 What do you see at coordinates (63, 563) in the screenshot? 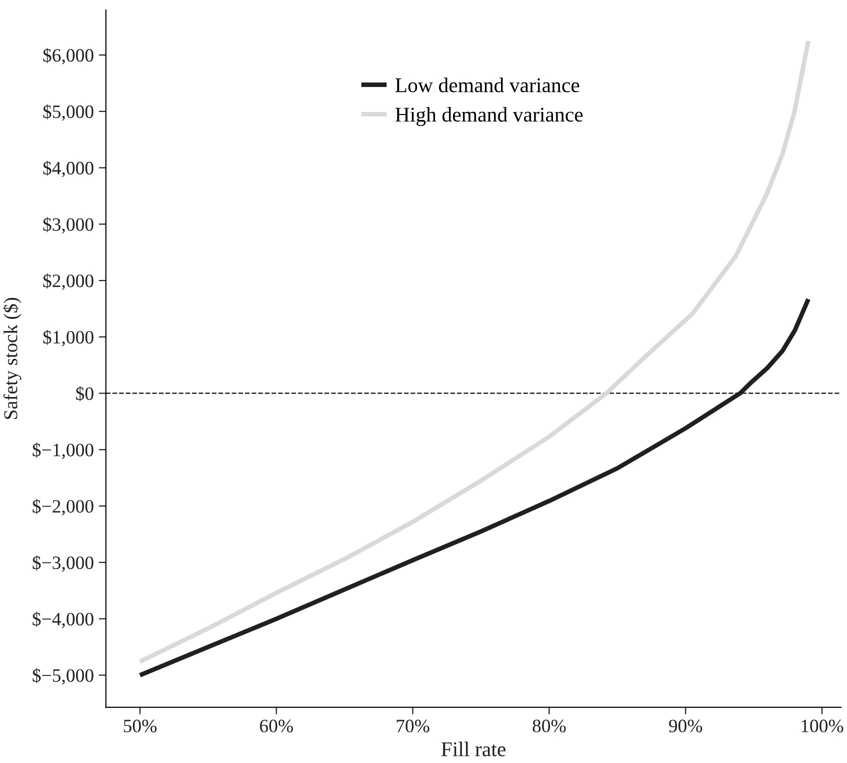
I see `y-tick-label: $−3,000` at bounding box center [63, 563].